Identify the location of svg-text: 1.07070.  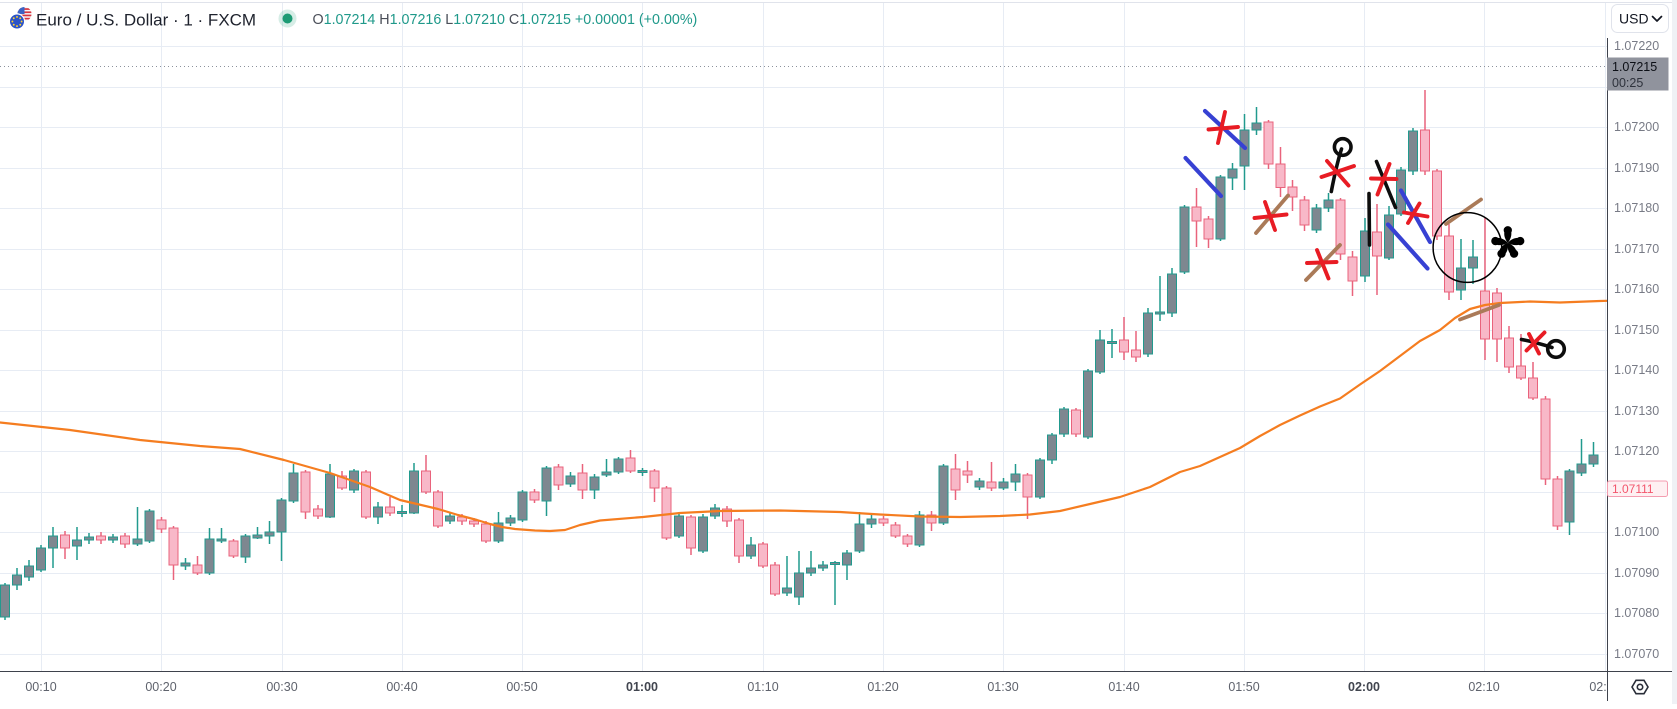
(1636, 654).